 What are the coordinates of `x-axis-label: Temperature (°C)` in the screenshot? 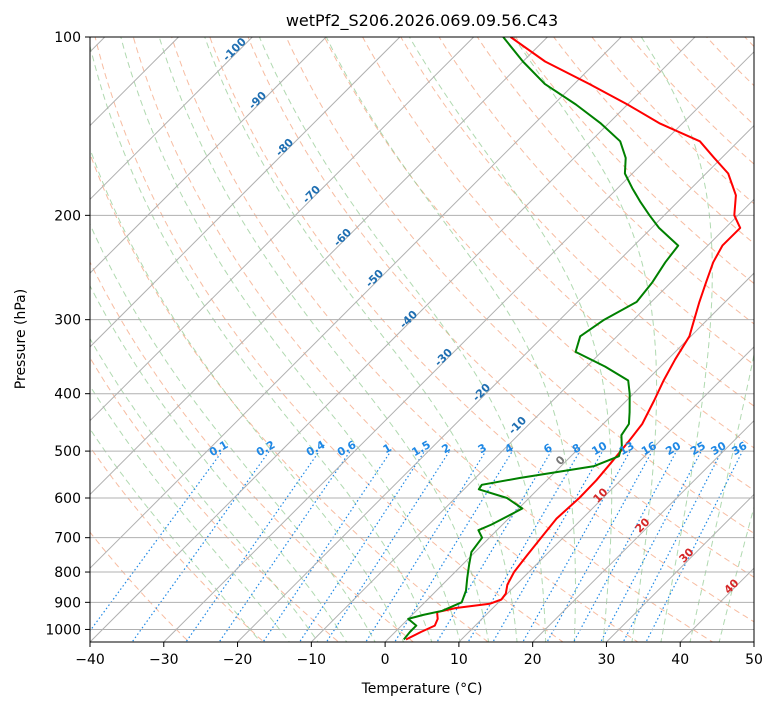 It's located at (422, 689).